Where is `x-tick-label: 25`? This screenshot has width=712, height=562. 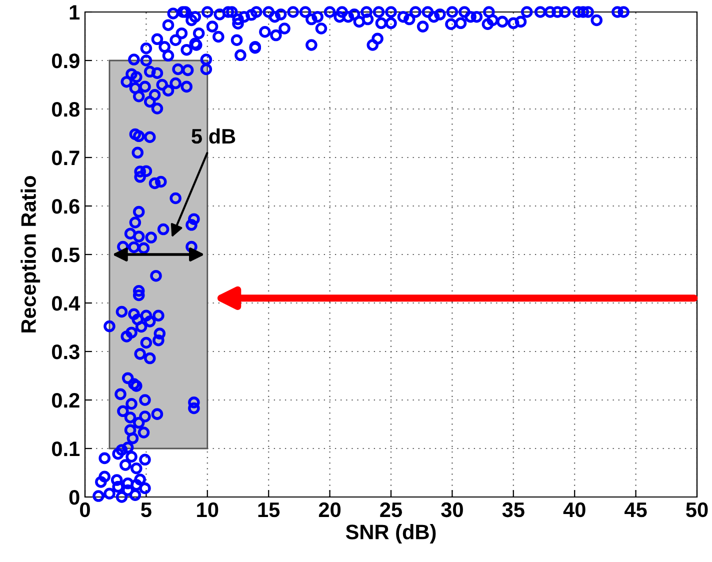 x-tick-label: 25 is located at coordinates (391, 510).